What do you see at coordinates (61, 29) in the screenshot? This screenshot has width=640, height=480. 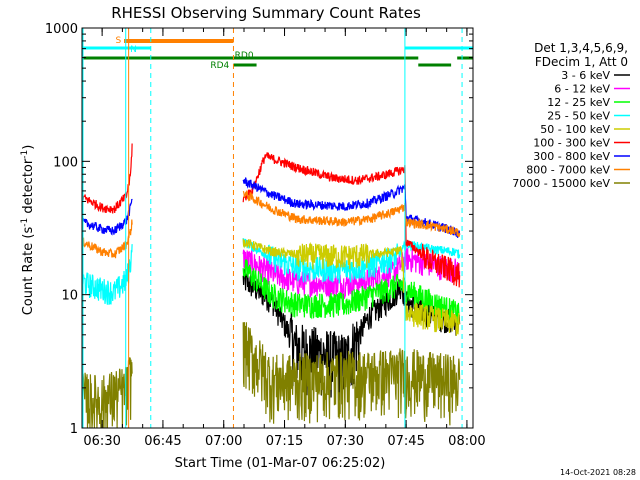 I see `y-tick-label: 1000` at bounding box center [61, 29].